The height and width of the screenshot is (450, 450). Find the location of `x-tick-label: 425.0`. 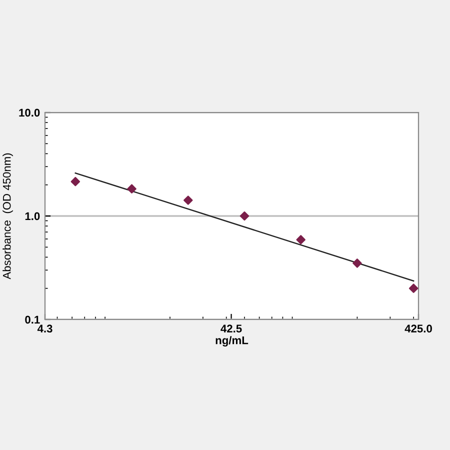

x-tick-label: 425.0 is located at coordinates (418, 328).